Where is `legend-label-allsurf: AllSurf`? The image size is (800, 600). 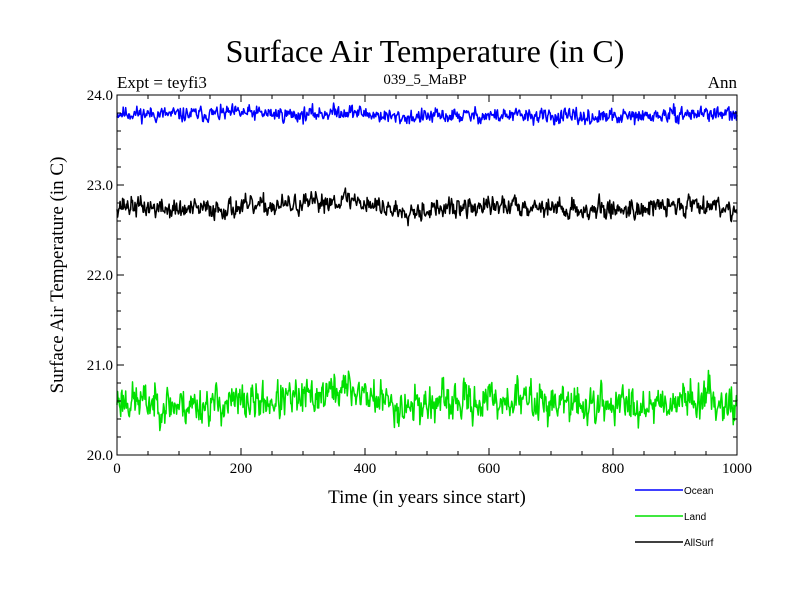
legend-label-allsurf: AllSurf is located at coordinates (699, 543).